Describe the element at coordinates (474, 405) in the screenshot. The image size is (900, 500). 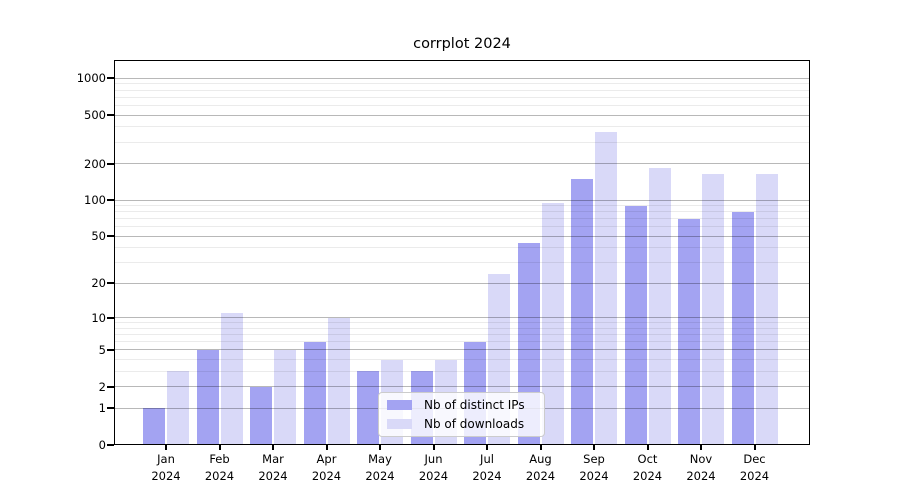
I see `legend-label-distinct-ips: Nb of distinct IPs` at that location.